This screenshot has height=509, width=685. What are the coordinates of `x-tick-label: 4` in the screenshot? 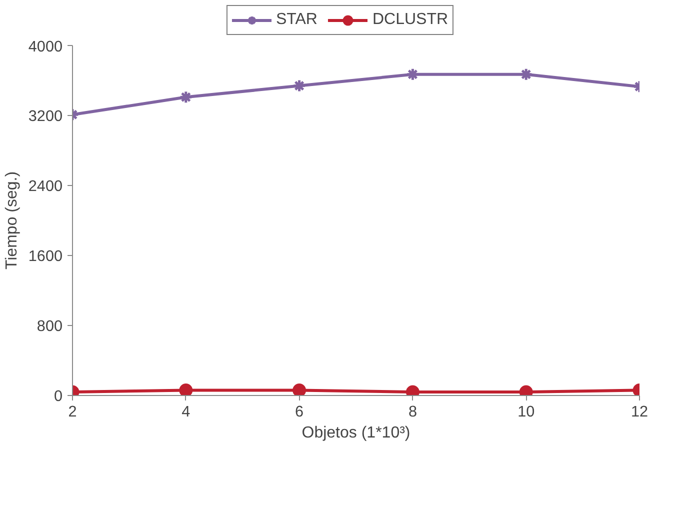 It's located at (186, 412).